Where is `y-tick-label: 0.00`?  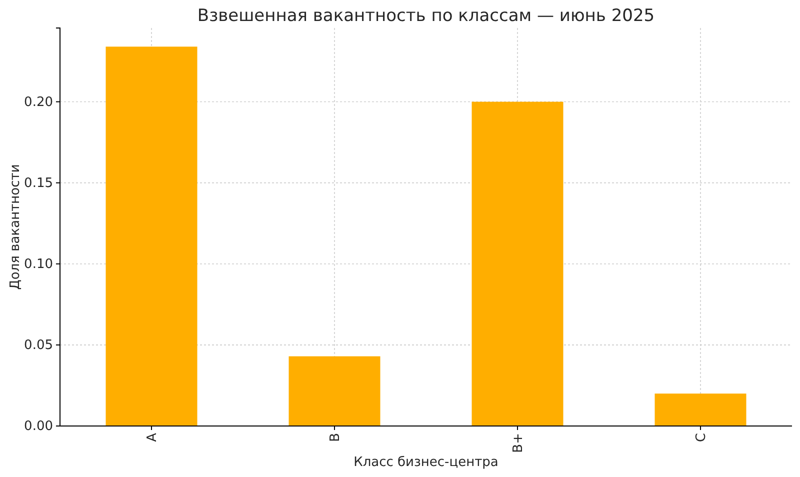
y-tick-label: 0.00 is located at coordinates (38, 426).